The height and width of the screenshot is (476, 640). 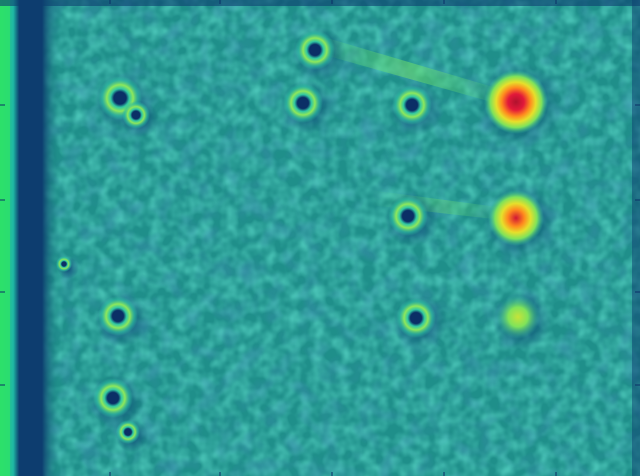 What do you see at coordinates (412, 105) in the screenshot?
I see `spot-5-core` at bounding box center [412, 105].